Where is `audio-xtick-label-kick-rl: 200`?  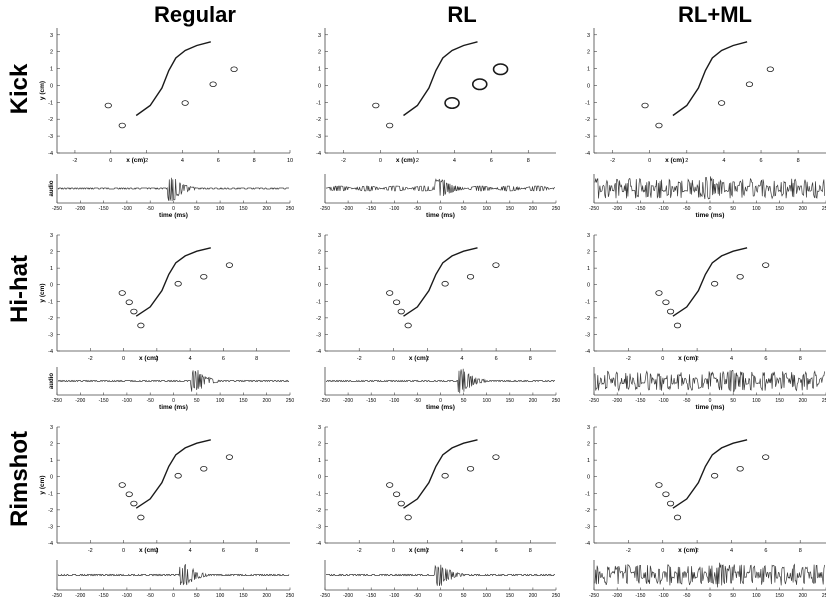 audio-xtick-label-kick-rl: 200 is located at coordinates (533, 209).